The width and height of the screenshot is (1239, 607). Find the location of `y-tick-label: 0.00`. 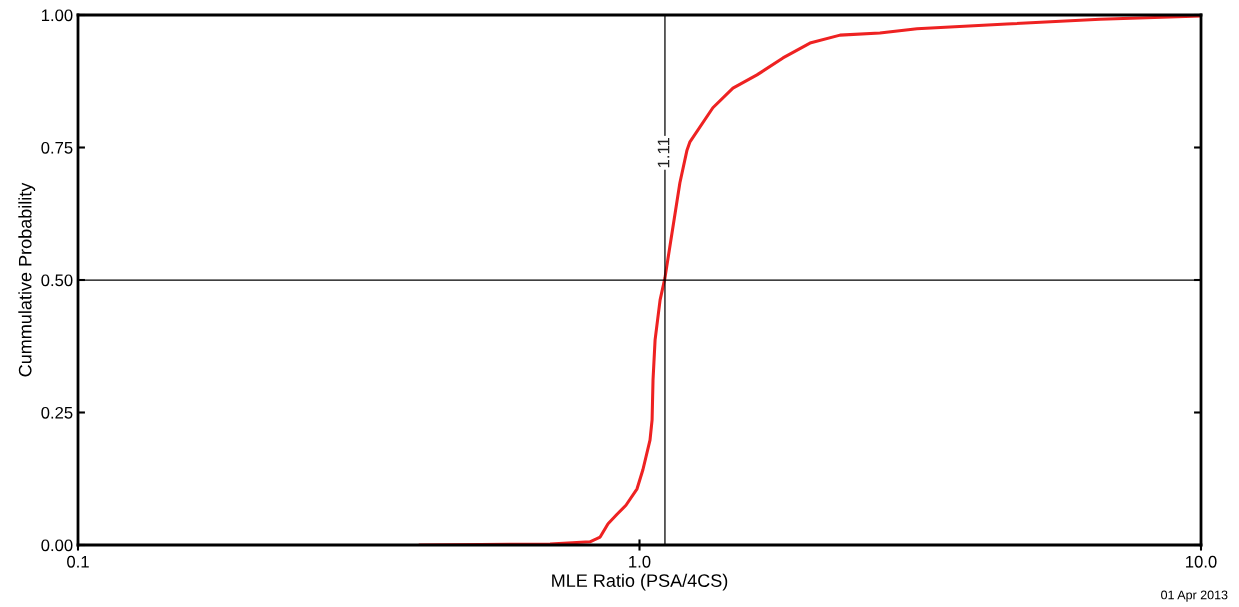

y-tick-label: 0.00 is located at coordinates (57, 545).